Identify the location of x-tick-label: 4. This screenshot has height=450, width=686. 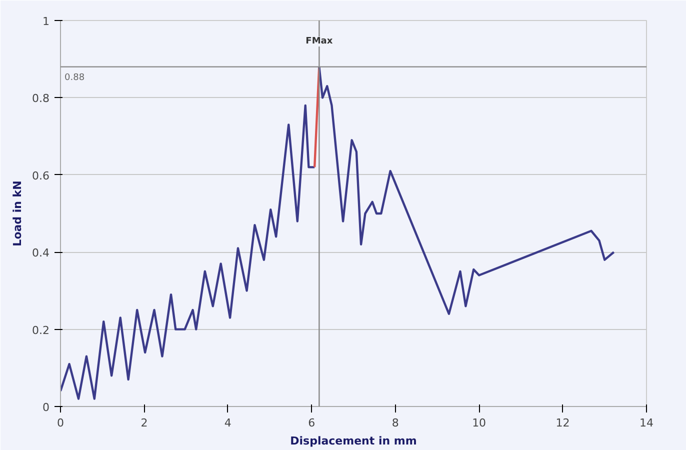
(228, 423).